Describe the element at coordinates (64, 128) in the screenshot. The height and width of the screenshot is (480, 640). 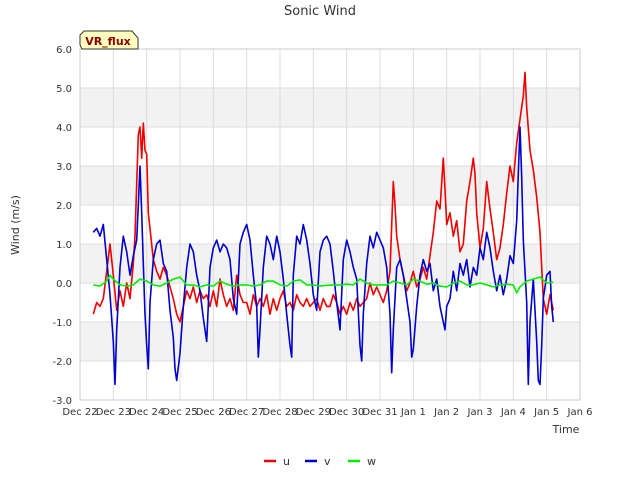
I see `y-tick-label: 4.0` at that location.